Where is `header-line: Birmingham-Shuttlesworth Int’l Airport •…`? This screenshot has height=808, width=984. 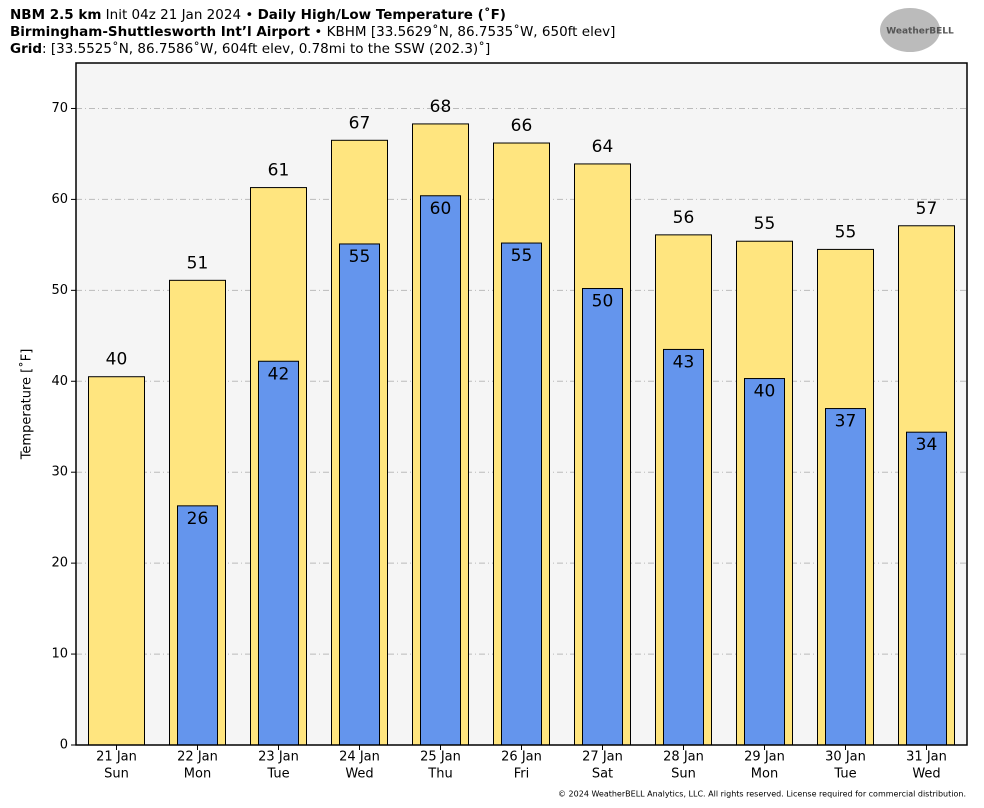
header-line: Birmingham-Shuttlesworth Int’l Airport •… is located at coordinates (312, 31).